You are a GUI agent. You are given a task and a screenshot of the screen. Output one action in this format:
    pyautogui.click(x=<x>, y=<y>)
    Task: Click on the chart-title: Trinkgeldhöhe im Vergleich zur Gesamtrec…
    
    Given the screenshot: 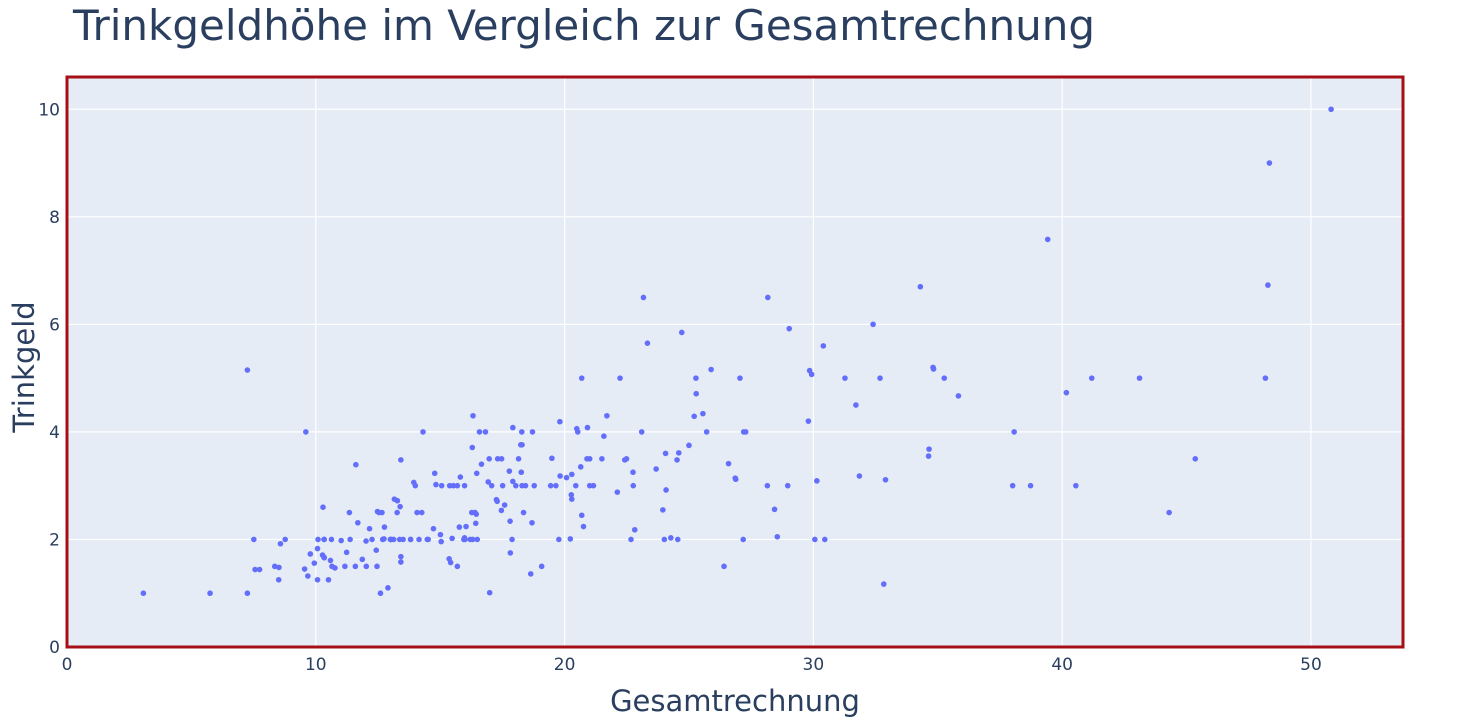 What is the action you would take?
    pyautogui.click(x=583, y=25)
    